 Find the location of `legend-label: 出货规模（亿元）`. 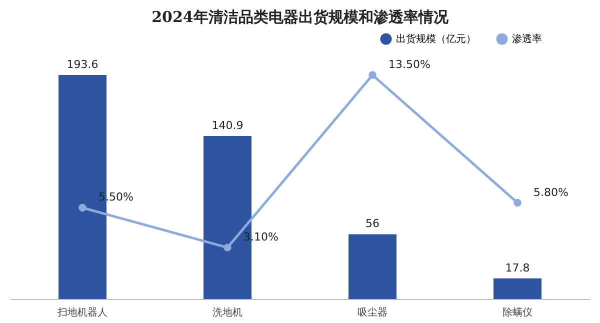

legend-label: 出货规模（亿元） is located at coordinates (436, 39).